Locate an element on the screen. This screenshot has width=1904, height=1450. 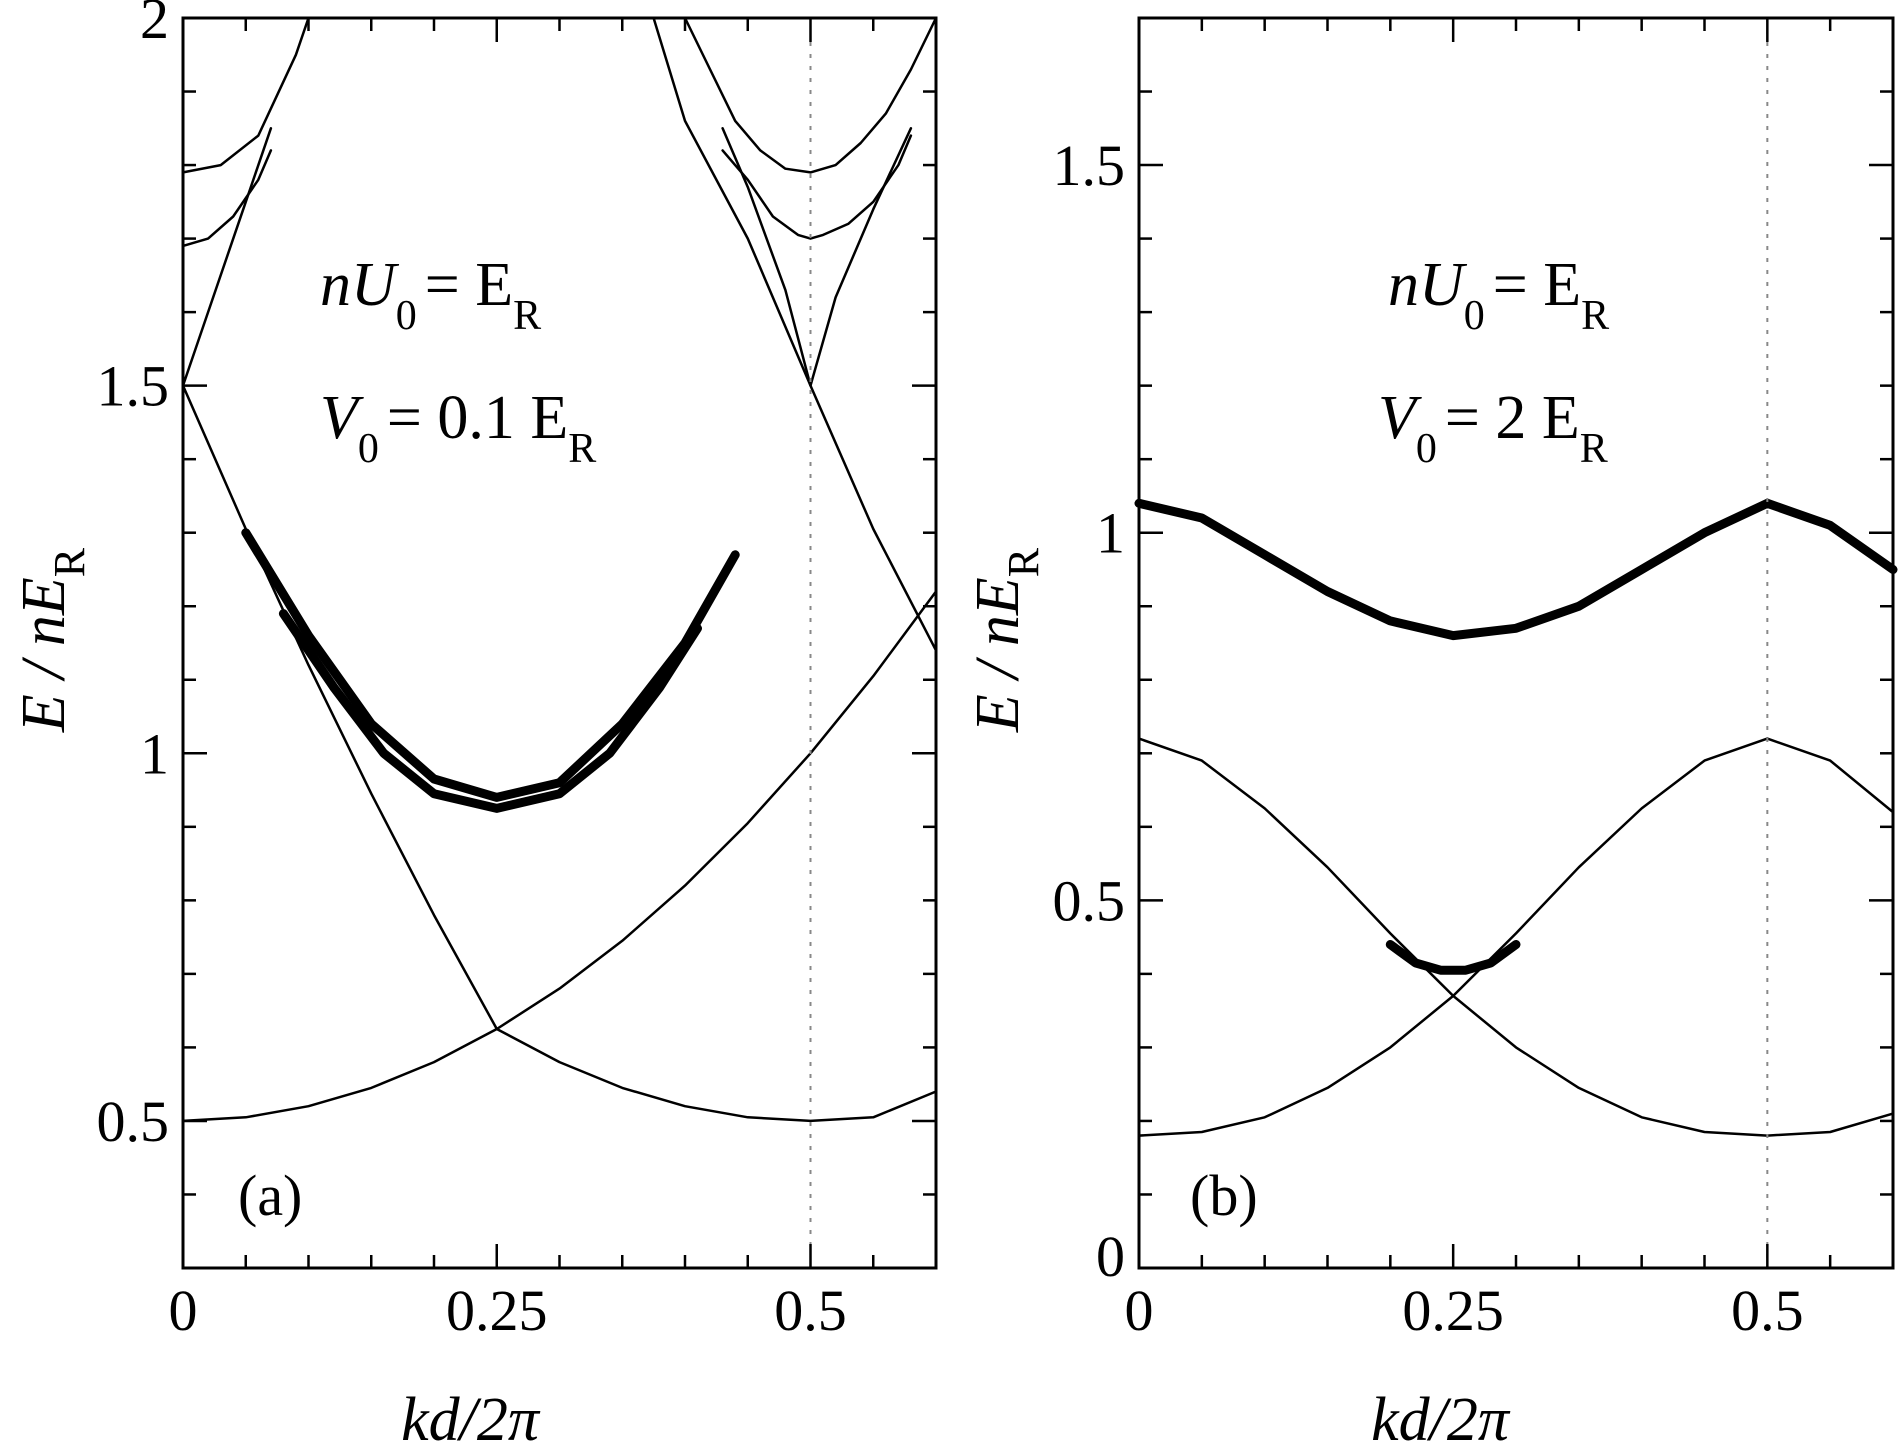
panel-a-ylabel: E / nER is located at coordinates (52, 640).